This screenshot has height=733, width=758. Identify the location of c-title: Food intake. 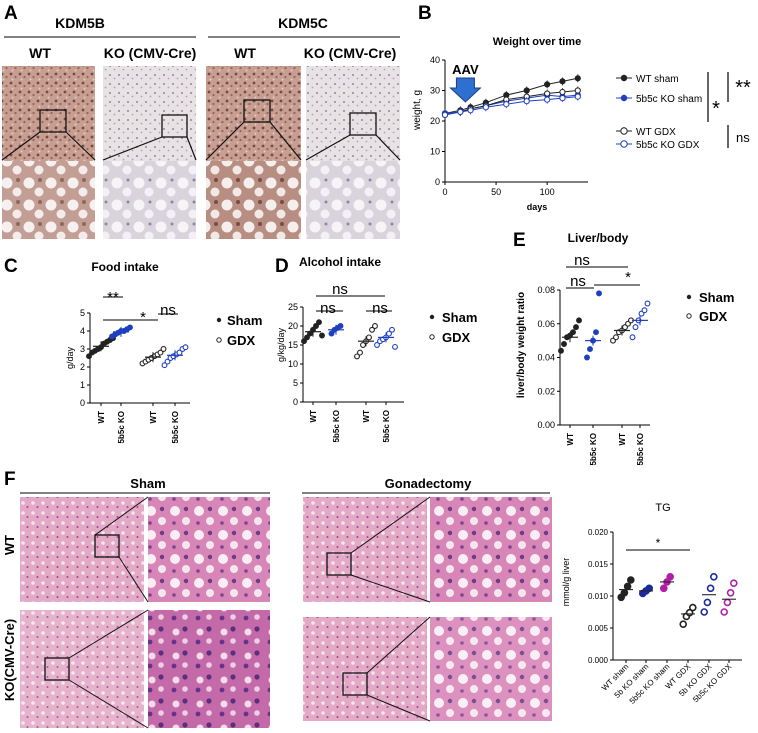
(125, 267).